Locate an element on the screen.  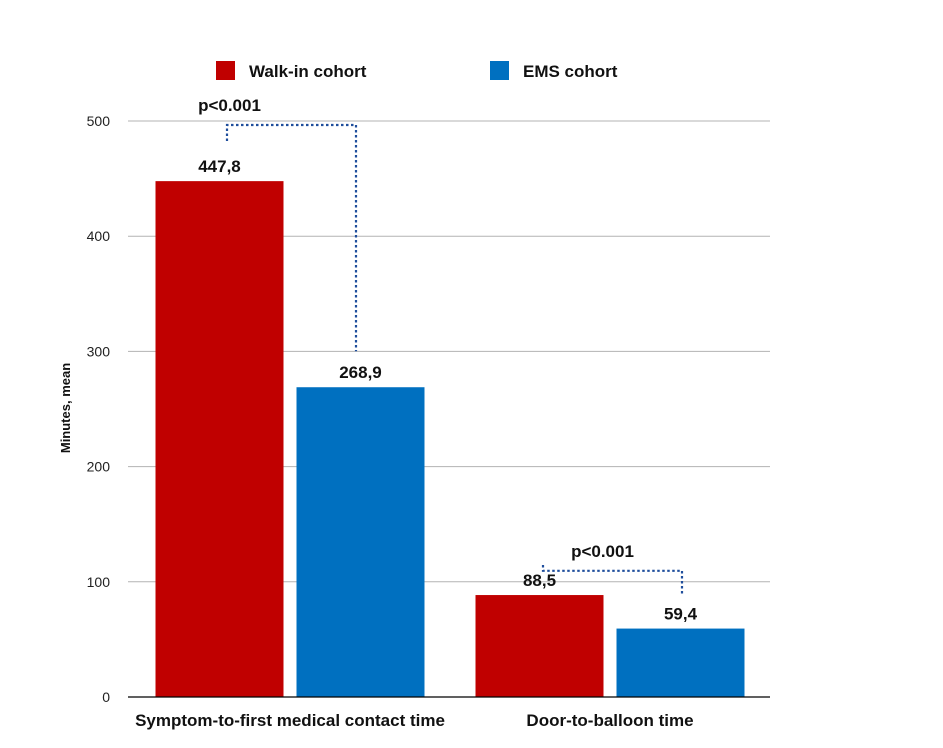
y-tick-label: 200 is located at coordinates (99, 467).